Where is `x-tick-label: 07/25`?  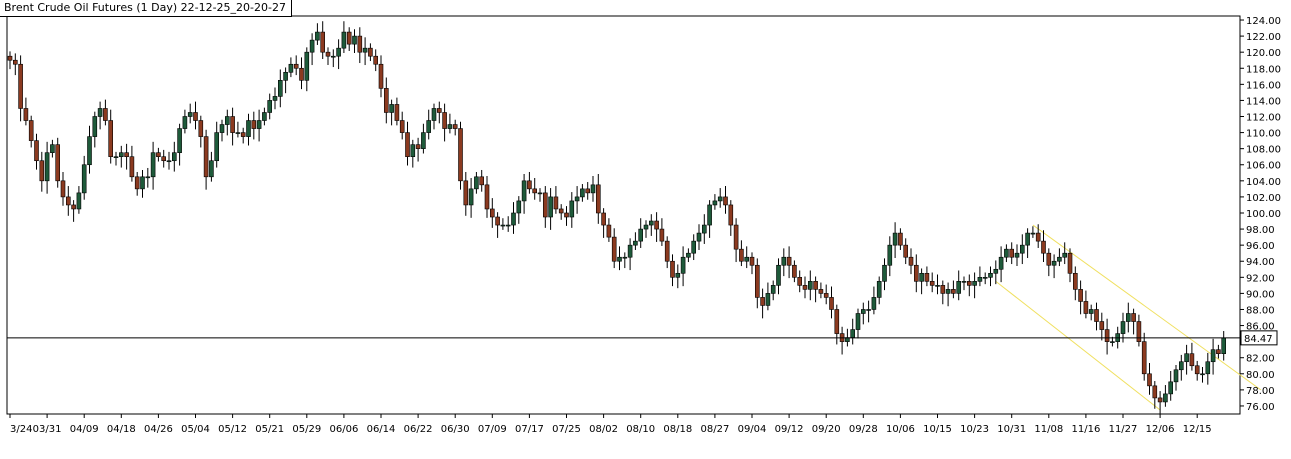
x-tick-label: 07/25 is located at coordinates (566, 429).